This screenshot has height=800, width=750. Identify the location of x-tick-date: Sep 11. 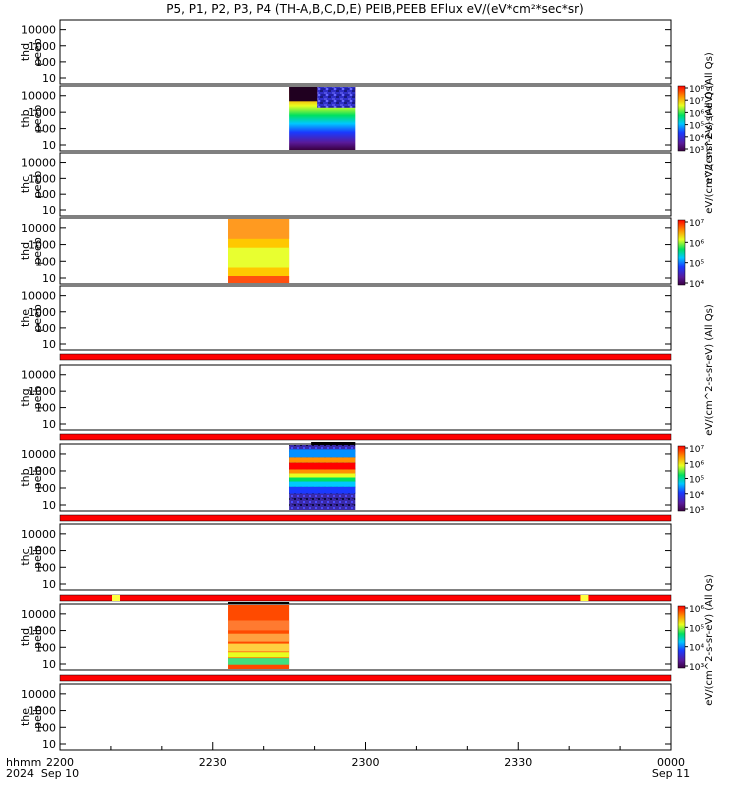
(671, 773).